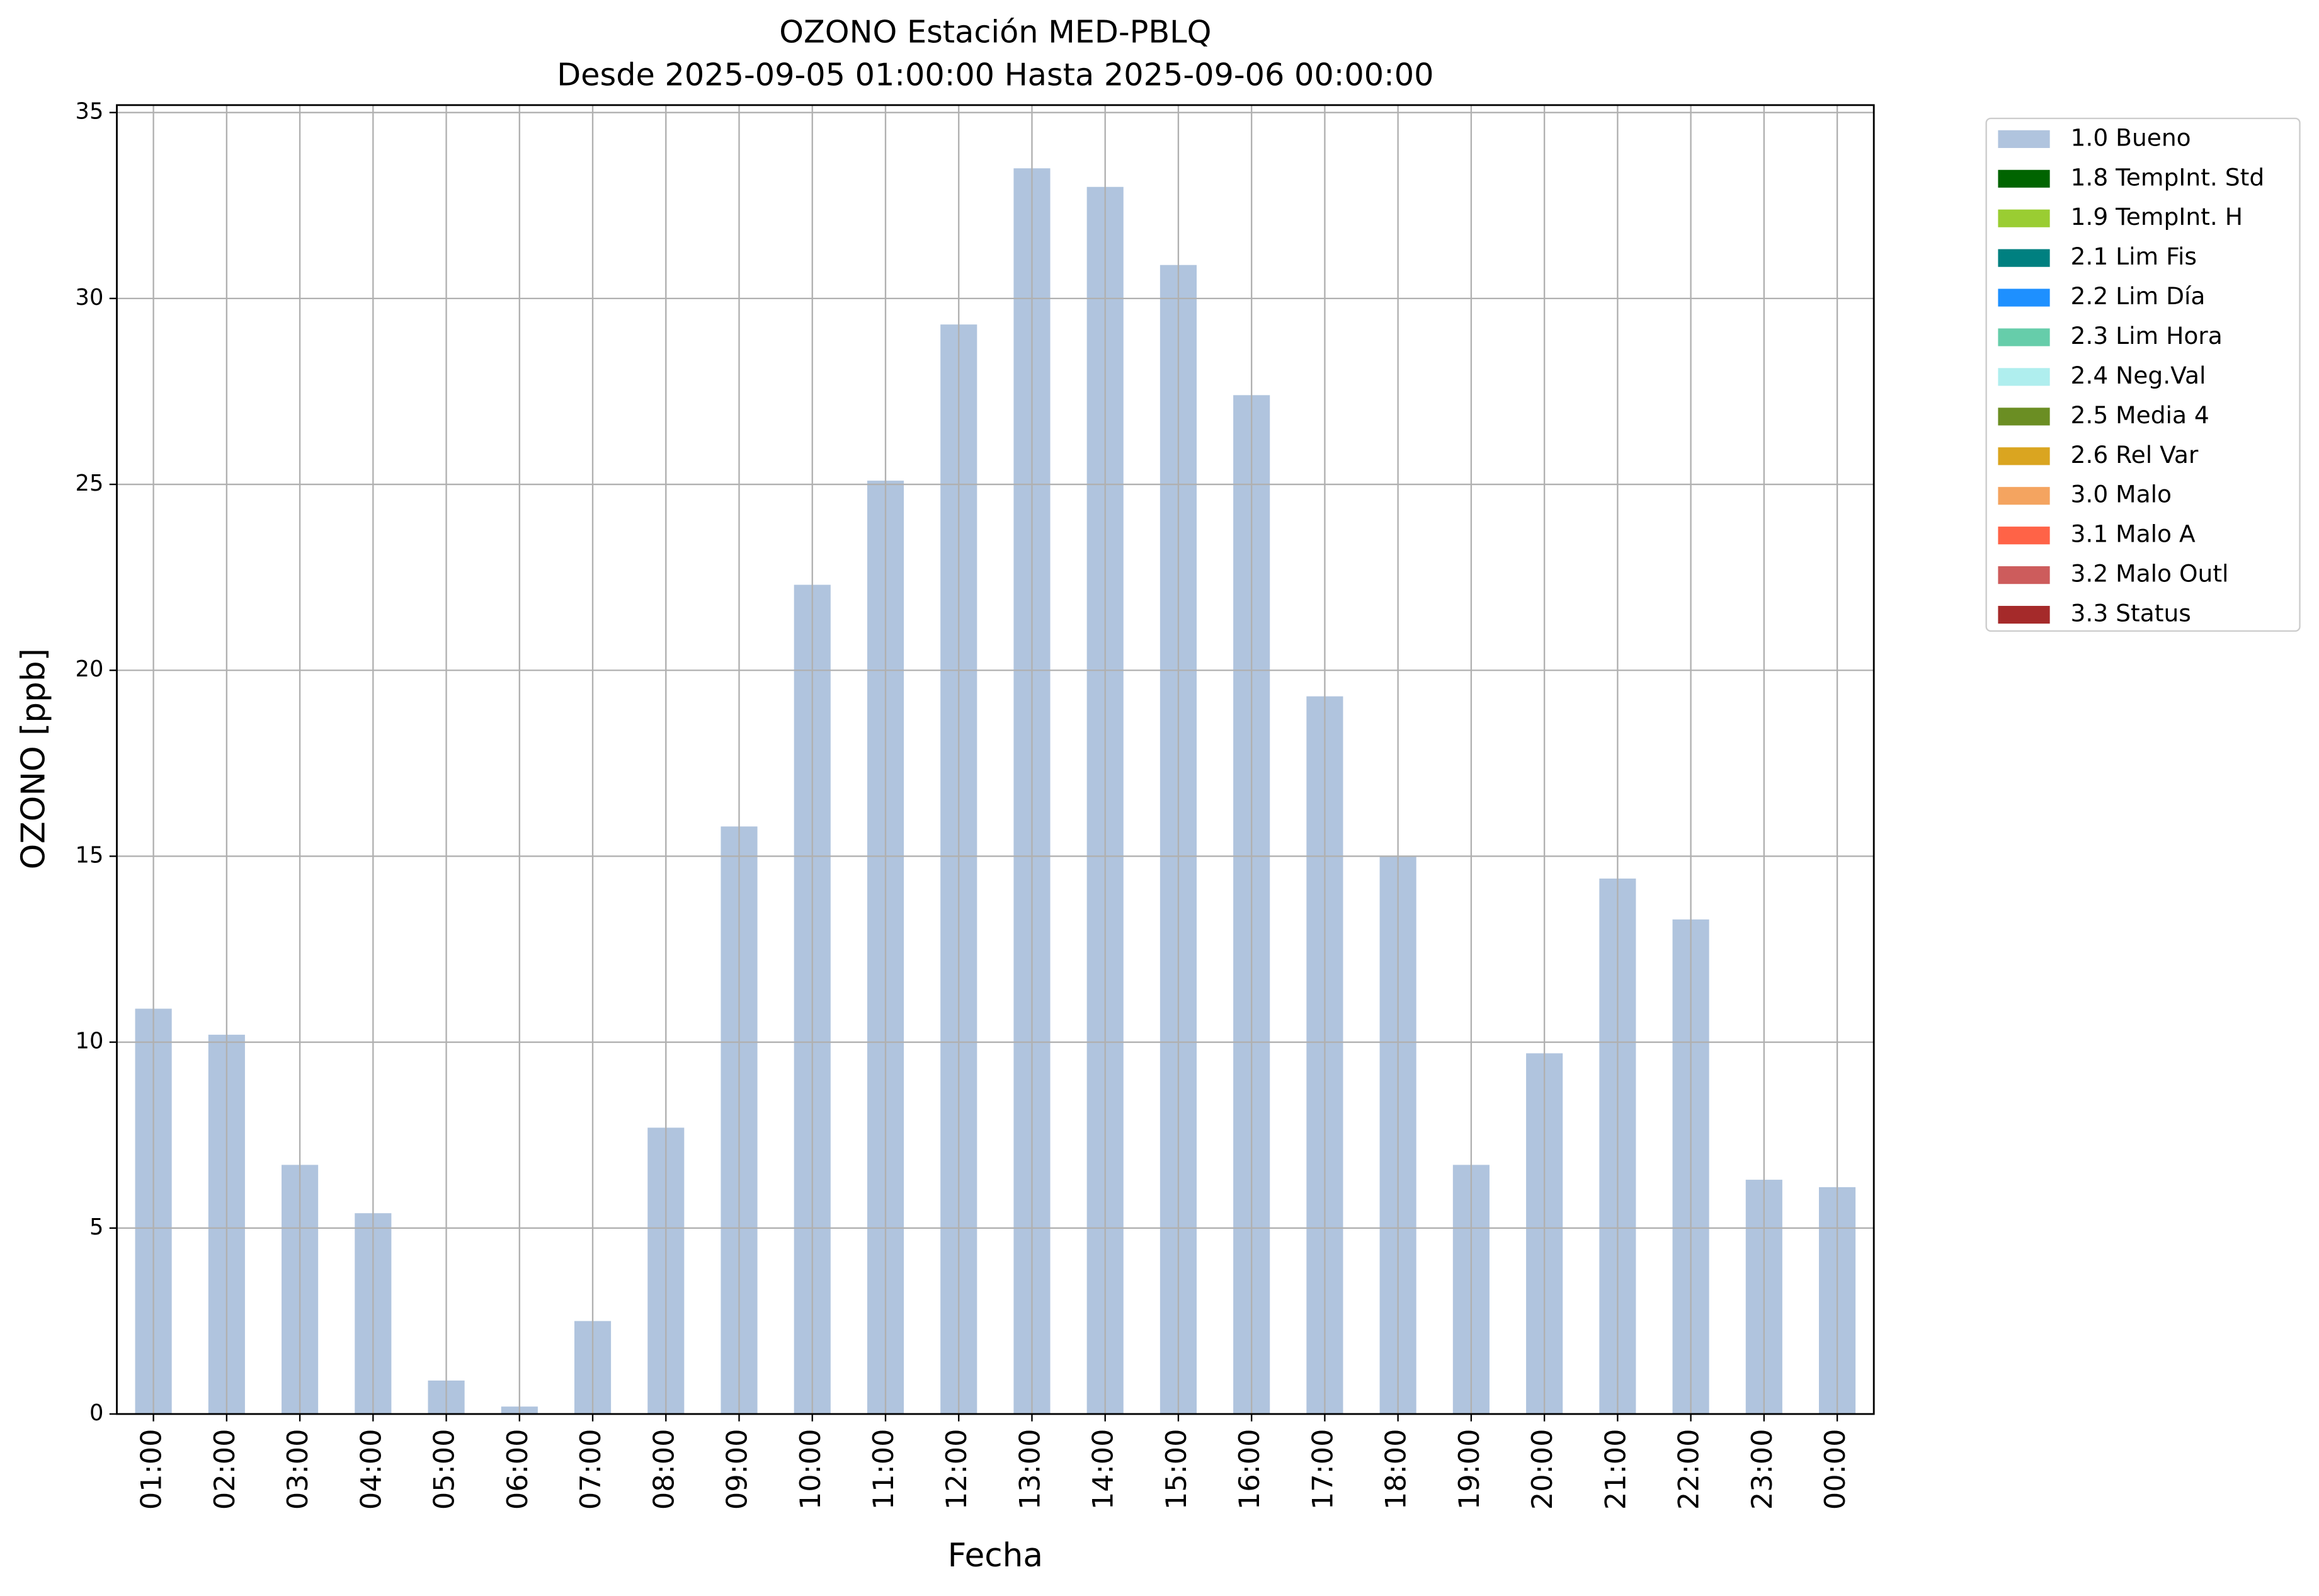 The width and height of the screenshot is (2319, 1596). Describe the element at coordinates (2138, 375) in the screenshot. I see `legend-label: 2.4 Neg.Val` at that location.